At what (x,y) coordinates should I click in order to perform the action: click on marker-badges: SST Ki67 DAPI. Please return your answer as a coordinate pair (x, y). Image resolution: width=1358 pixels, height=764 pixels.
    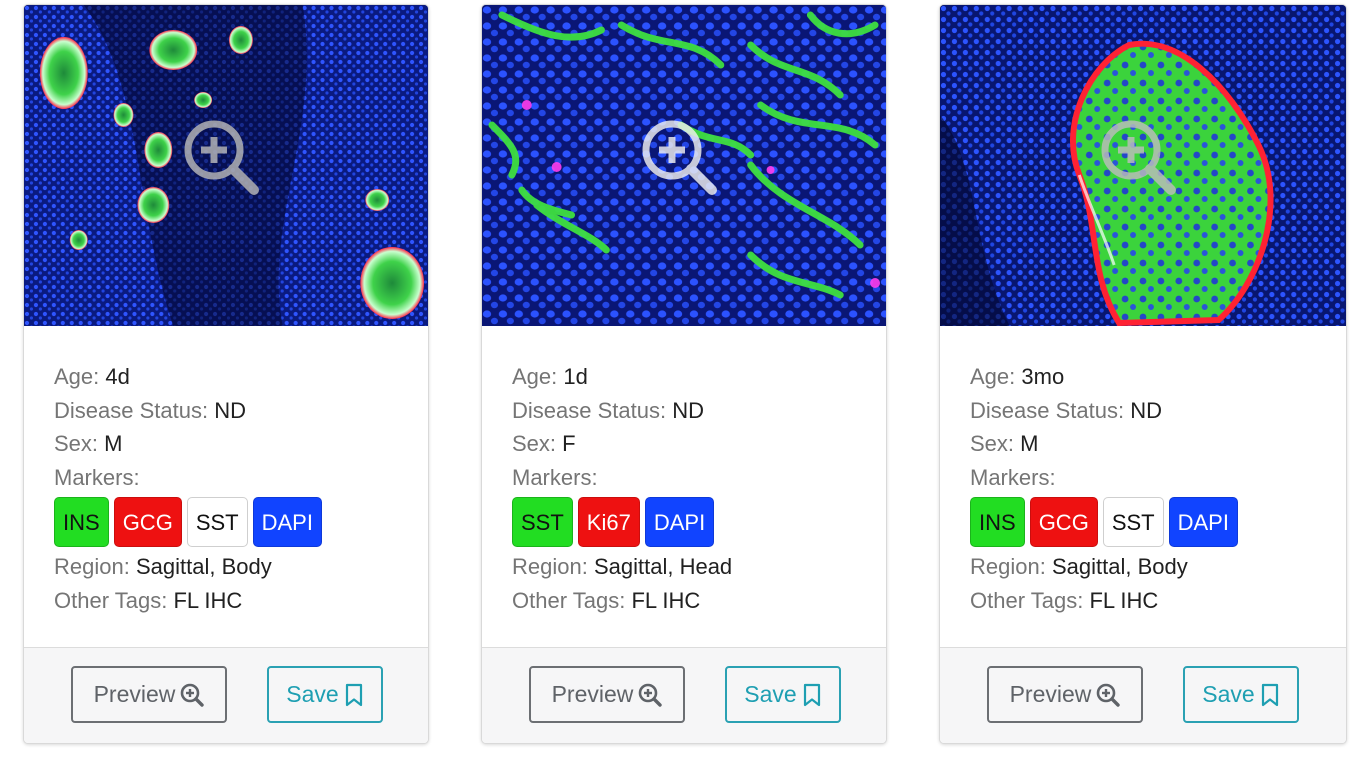
    Looking at the image, I should click on (684, 522).